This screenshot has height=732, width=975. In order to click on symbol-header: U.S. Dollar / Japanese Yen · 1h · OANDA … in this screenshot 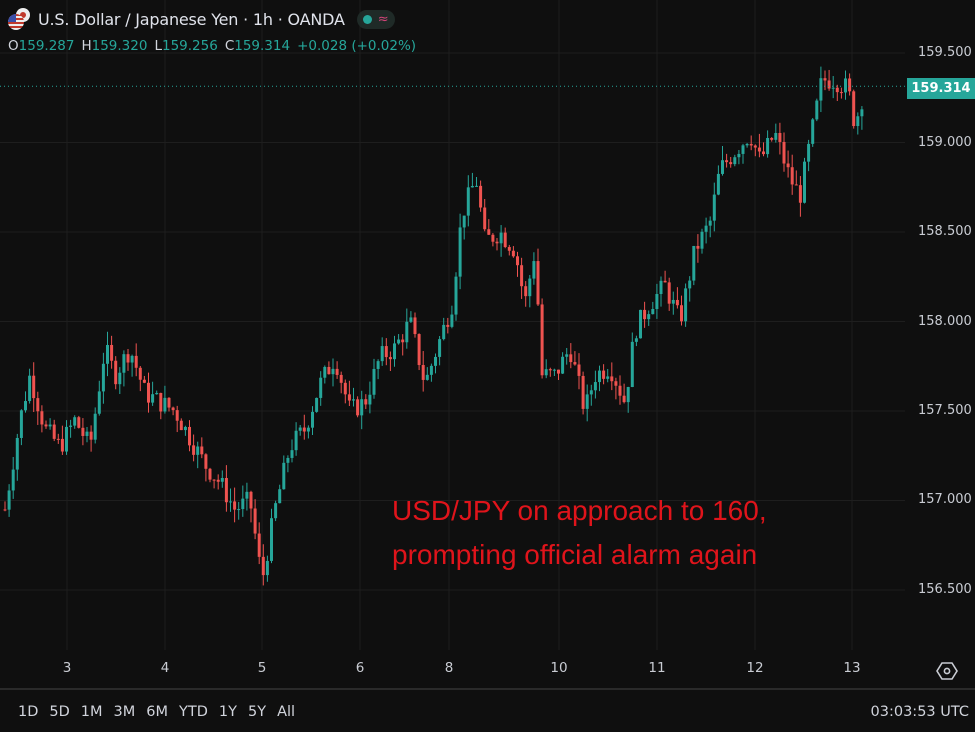, I will do `click(201, 19)`.